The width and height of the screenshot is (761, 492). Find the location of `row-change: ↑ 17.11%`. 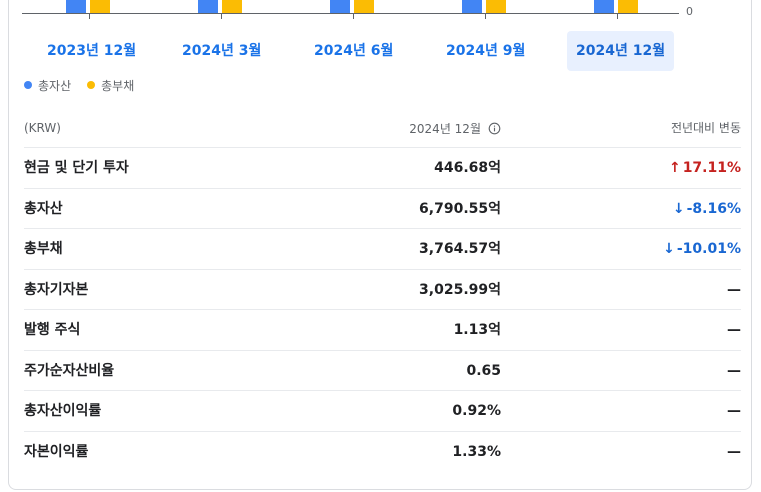

row-change: ↑ 17.11% is located at coordinates (705, 168).